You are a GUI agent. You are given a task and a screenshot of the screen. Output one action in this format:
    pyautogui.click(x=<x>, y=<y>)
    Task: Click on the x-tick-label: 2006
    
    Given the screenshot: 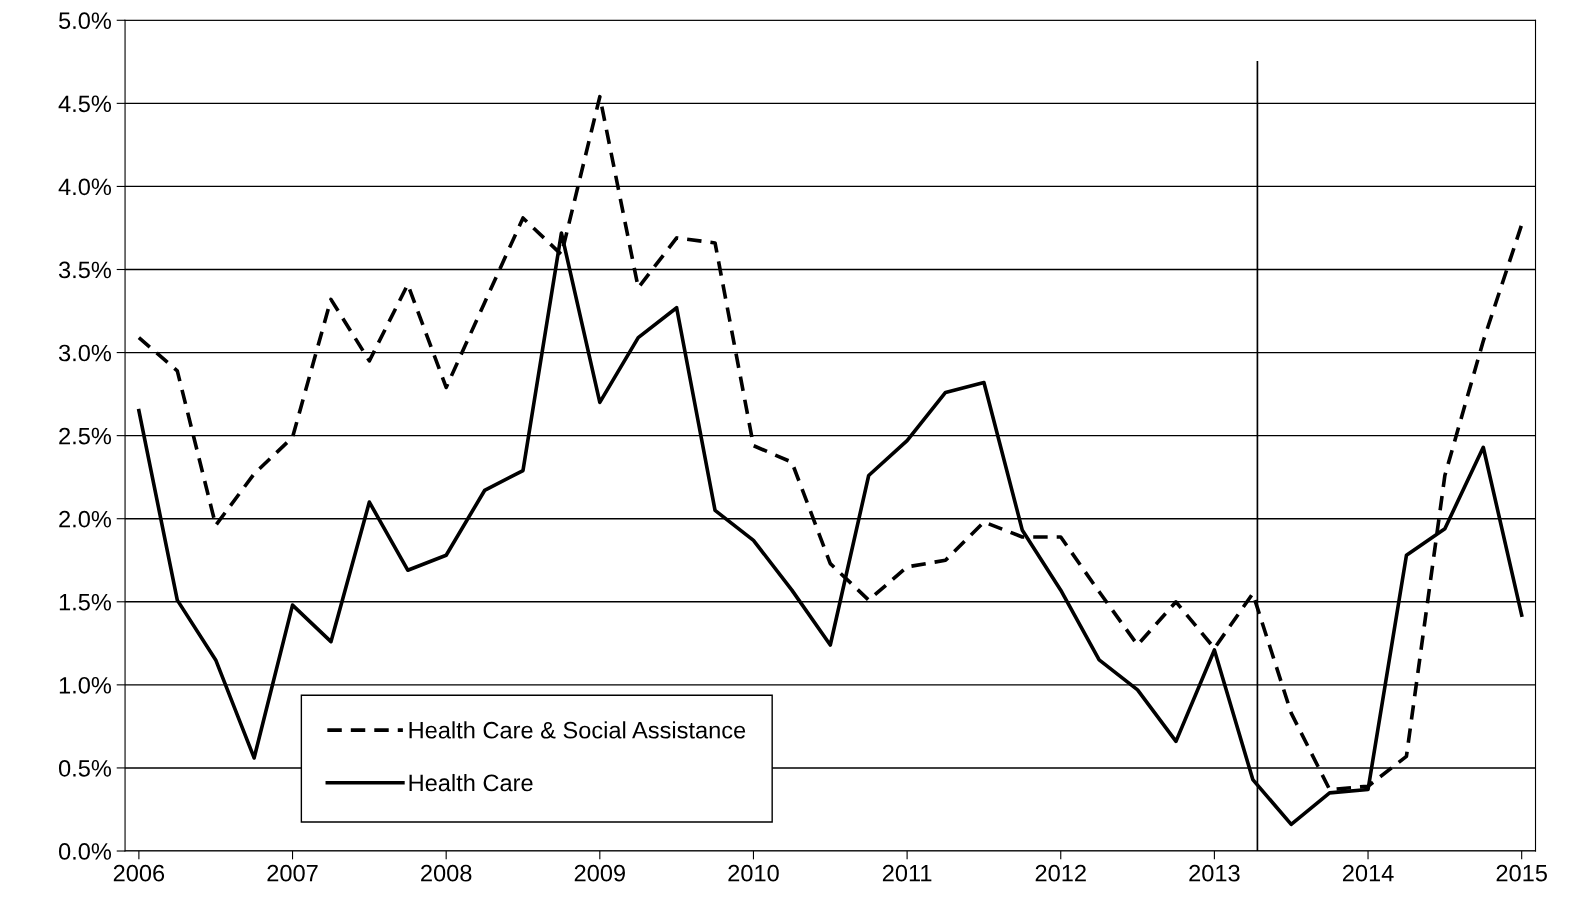 What is the action you would take?
    pyautogui.click(x=139, y=873)
    